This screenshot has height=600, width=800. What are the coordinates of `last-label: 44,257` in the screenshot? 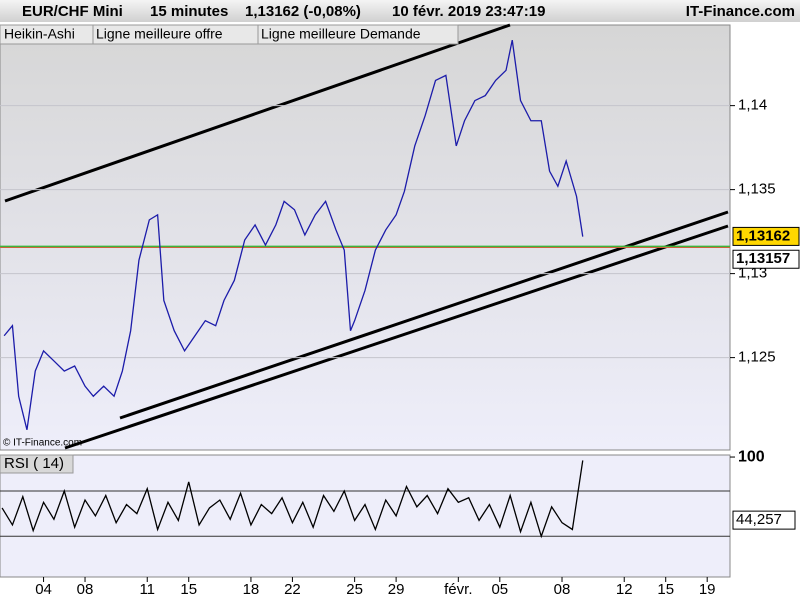 It's located at (759, 519).